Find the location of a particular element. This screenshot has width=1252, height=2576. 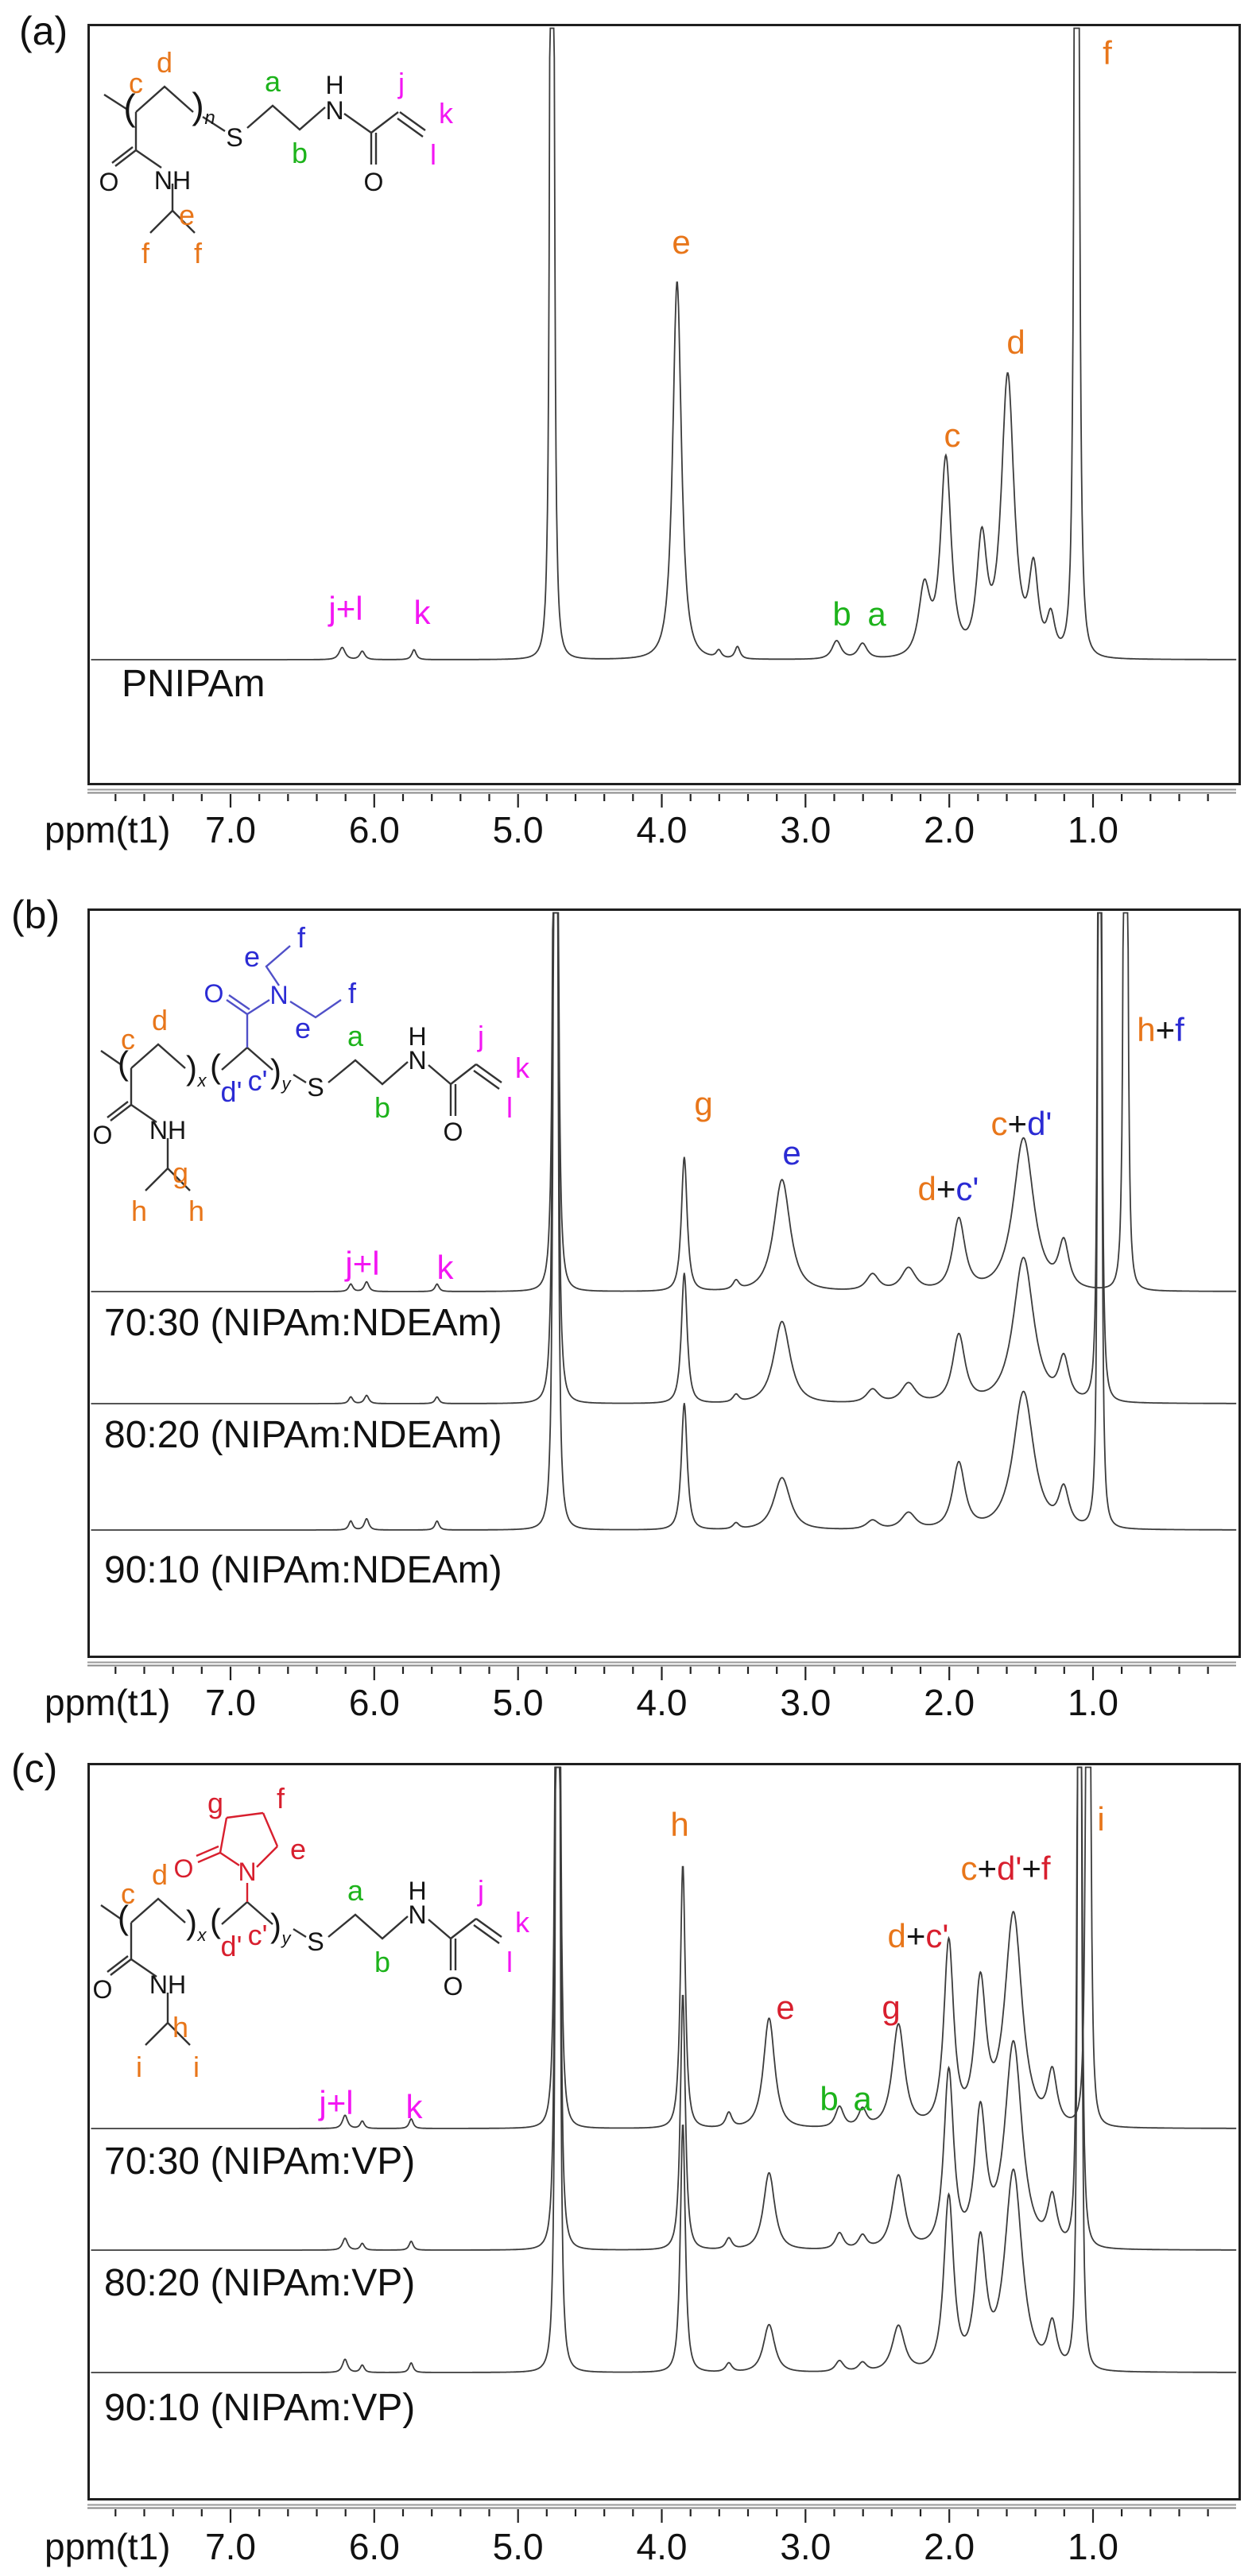

label-l: l is located at coordinates (433, 154).